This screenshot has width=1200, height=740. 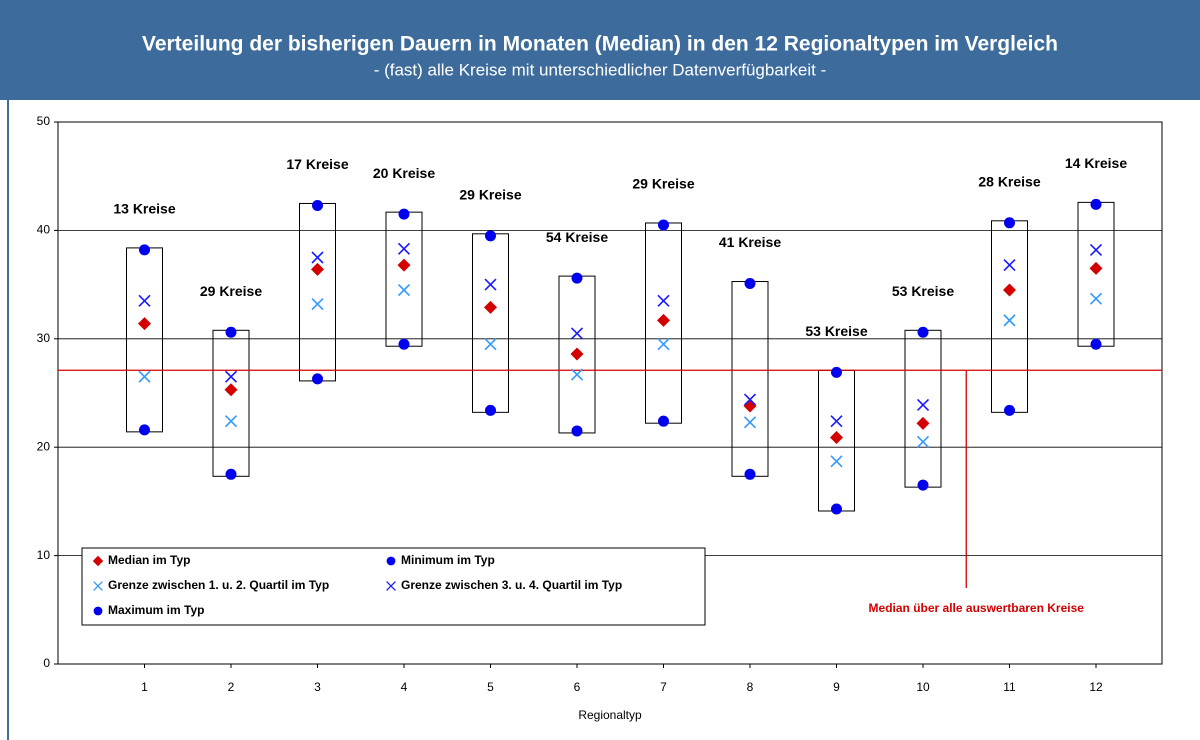 I want to click on legend-label: Median im Typ, so click(x=149, y=560).